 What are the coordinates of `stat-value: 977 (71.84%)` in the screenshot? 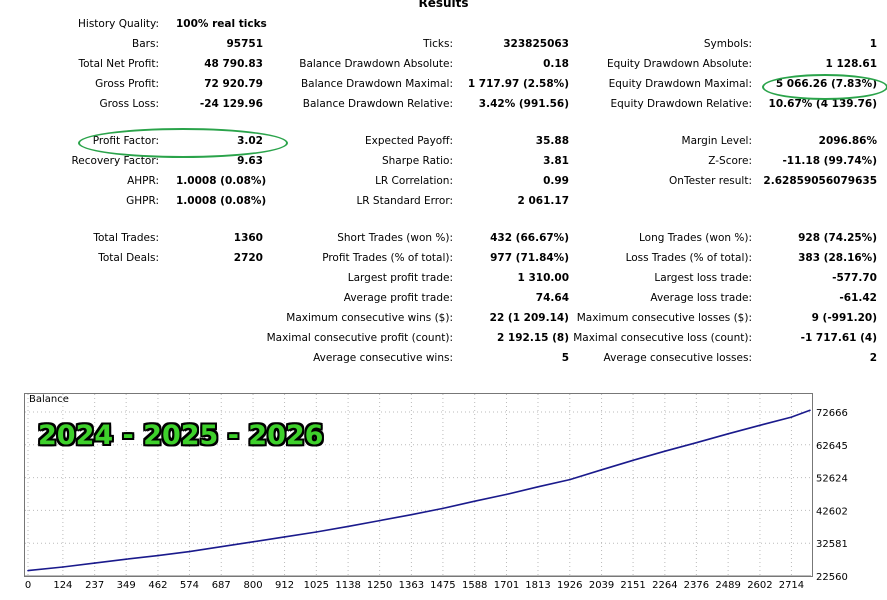 It's located at (529, 258).